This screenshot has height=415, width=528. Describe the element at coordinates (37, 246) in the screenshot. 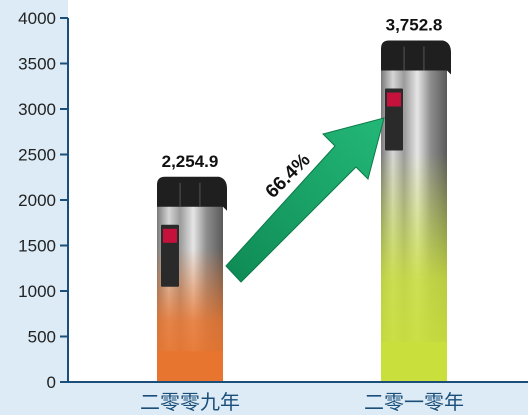

I see `y-tick-label: 1500` at that location.